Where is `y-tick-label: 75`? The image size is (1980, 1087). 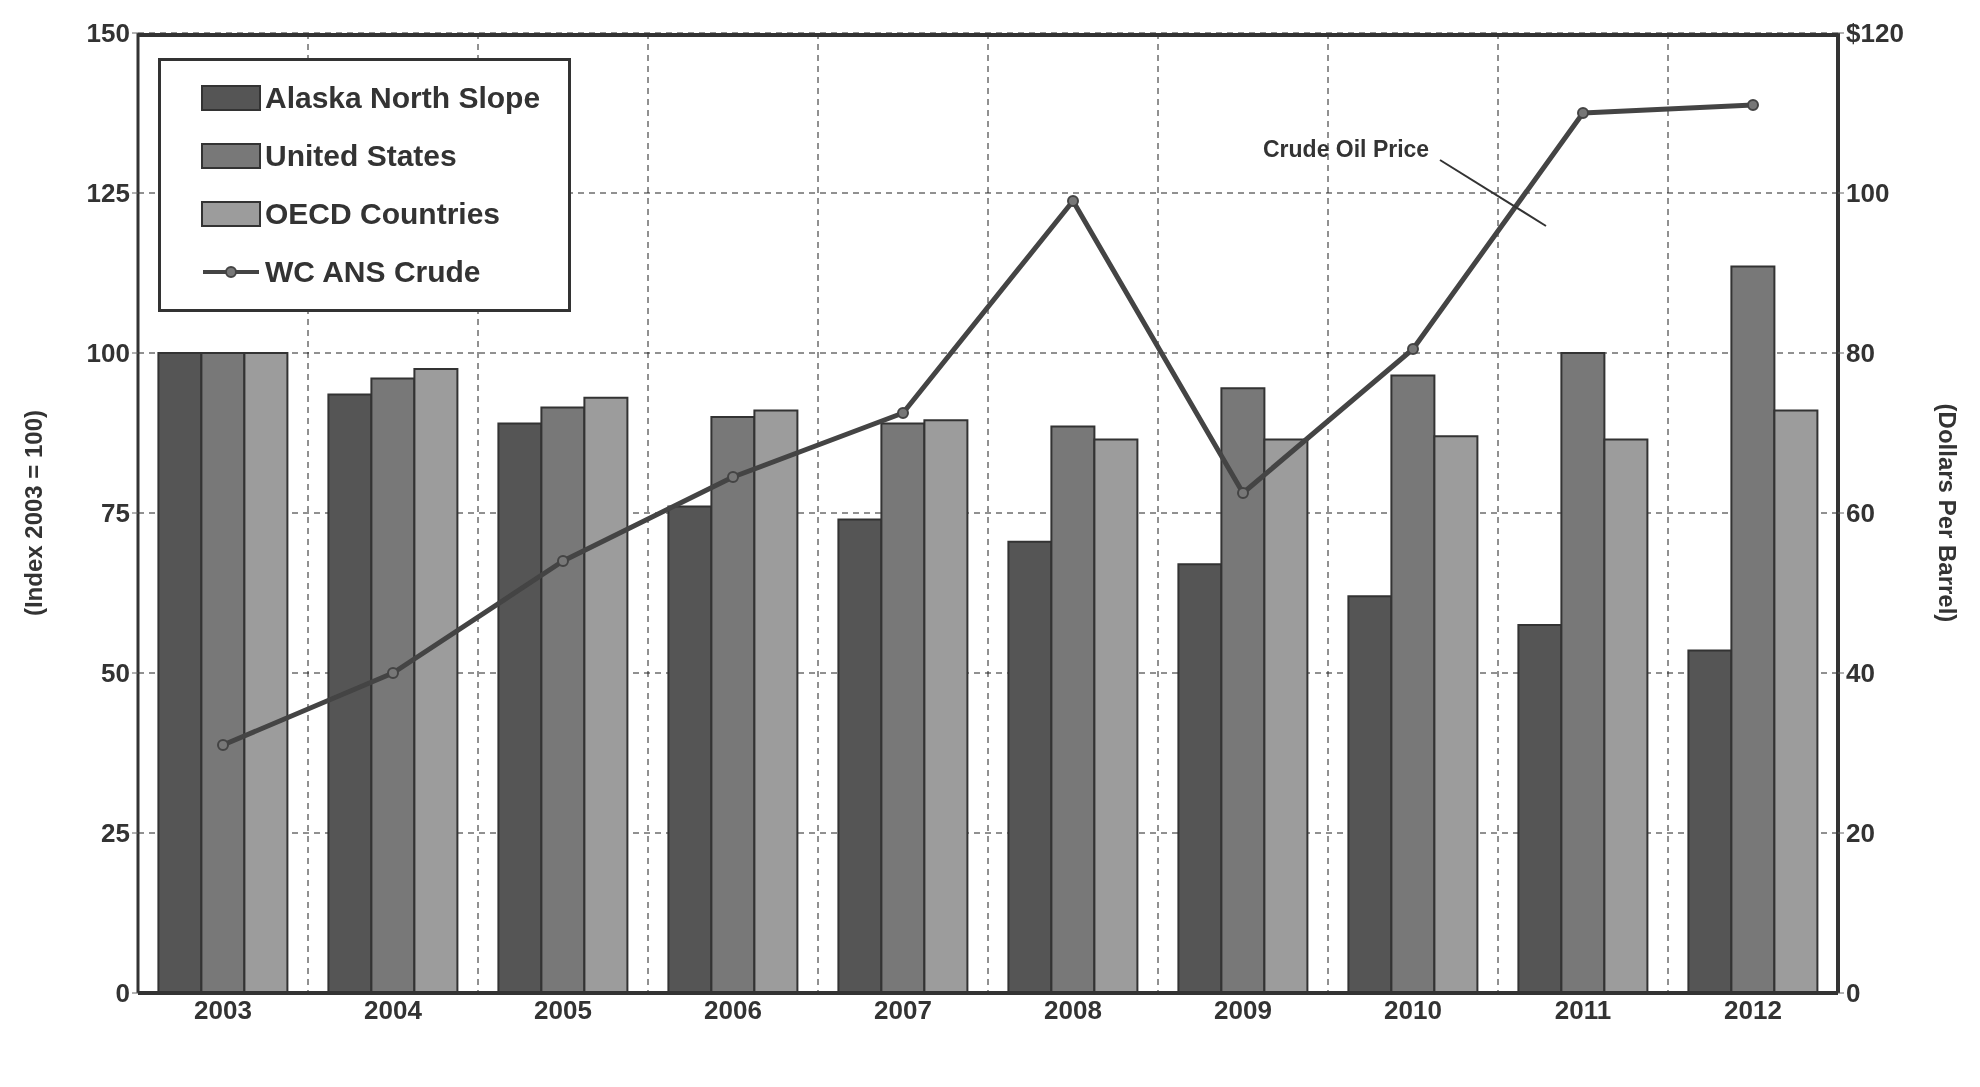
y-tick-label: 75 is located at coordinates (115, 513).